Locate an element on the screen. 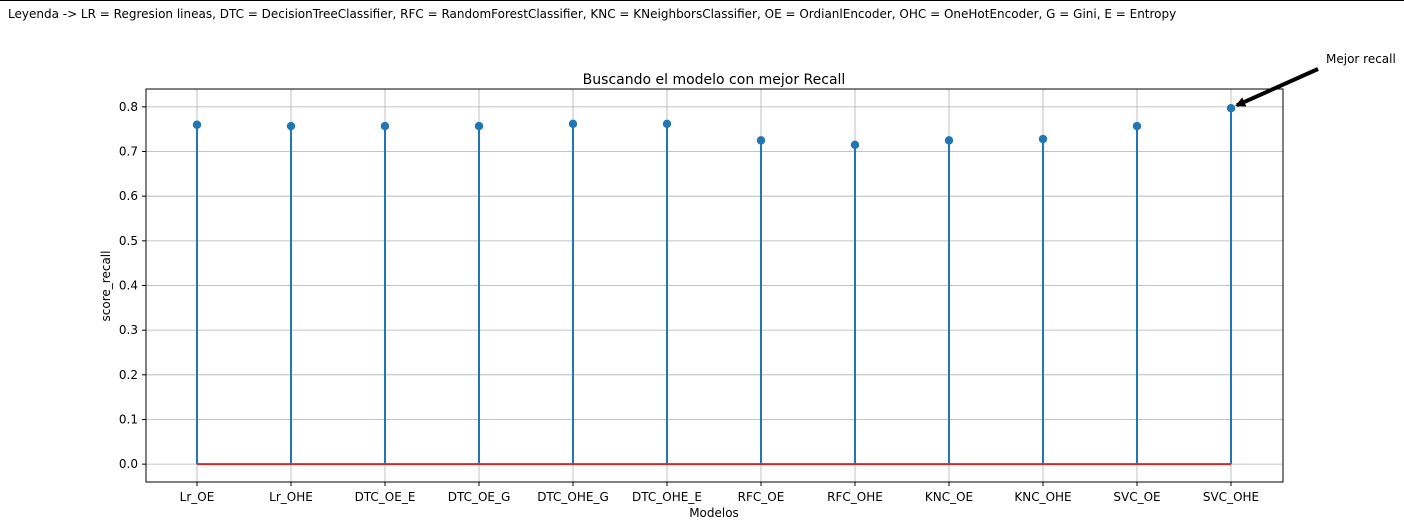  y-tick-label: 0.2 is located at coordinates (128, 375).